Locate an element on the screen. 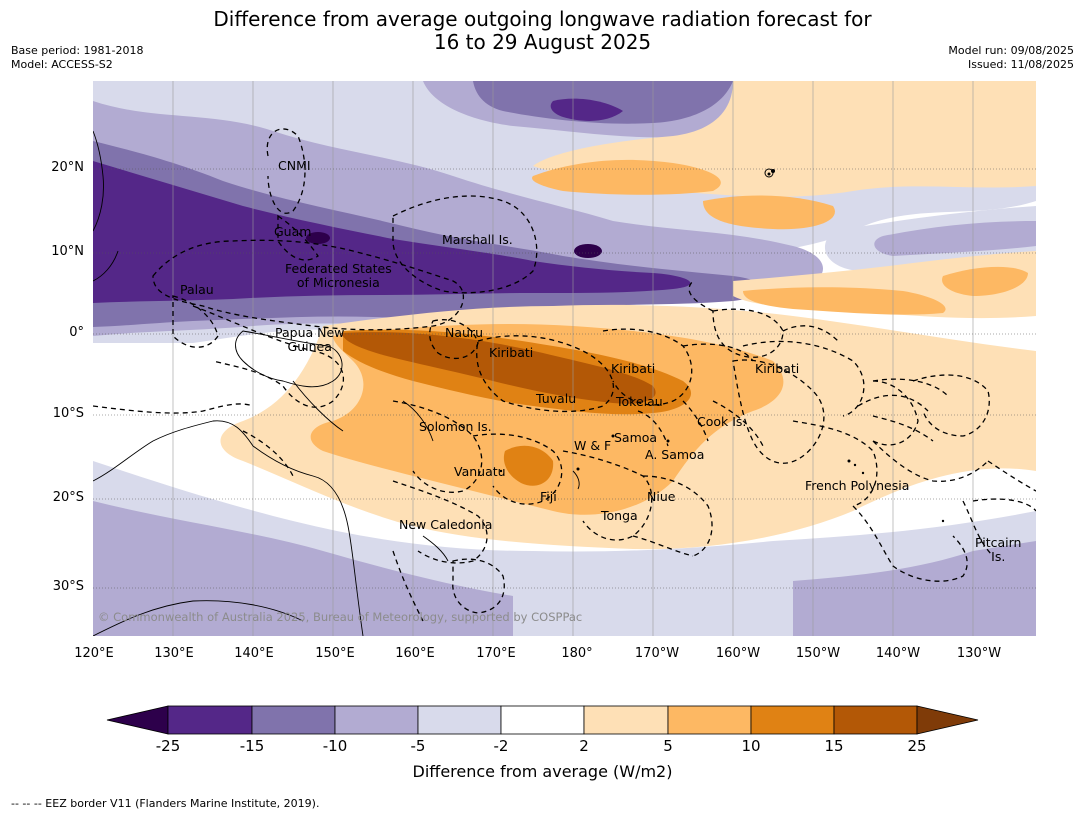  issued-date: Issued: 11/08/2025 is located at coordinates (1020, 64).